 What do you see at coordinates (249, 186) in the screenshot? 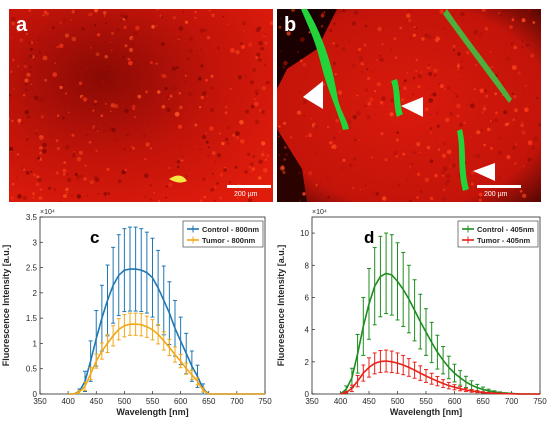
I see `scale-bar-a` at bounding box center [249, 186].